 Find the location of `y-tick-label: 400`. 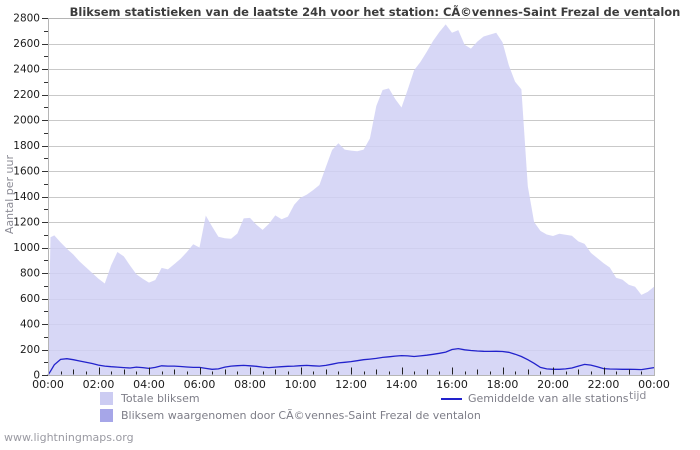

y-tick-label: 400 is located at coordinates (30, 325).